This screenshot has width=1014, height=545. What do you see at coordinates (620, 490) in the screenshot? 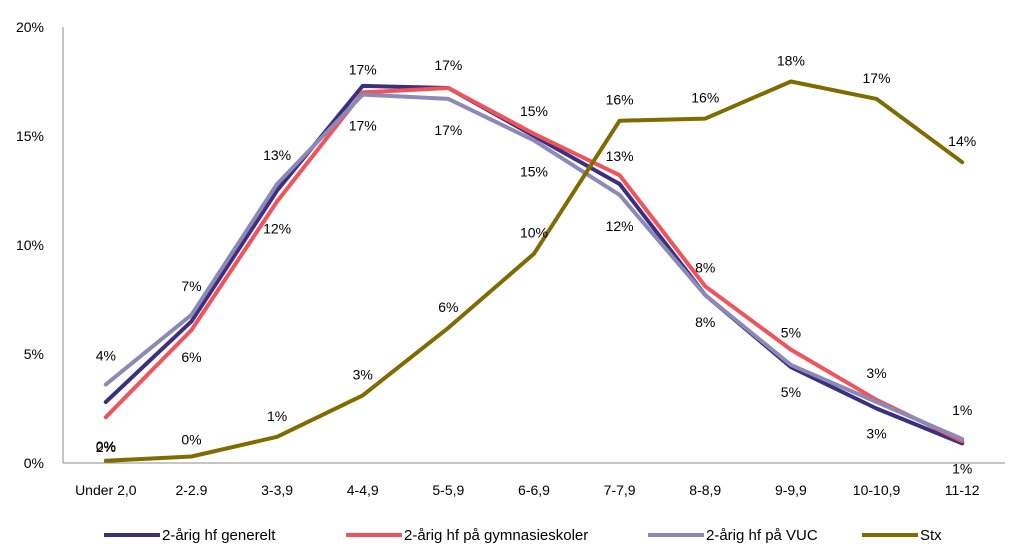
I see `x-tick-label: 7-7,9` at bounding box center [620, 490].